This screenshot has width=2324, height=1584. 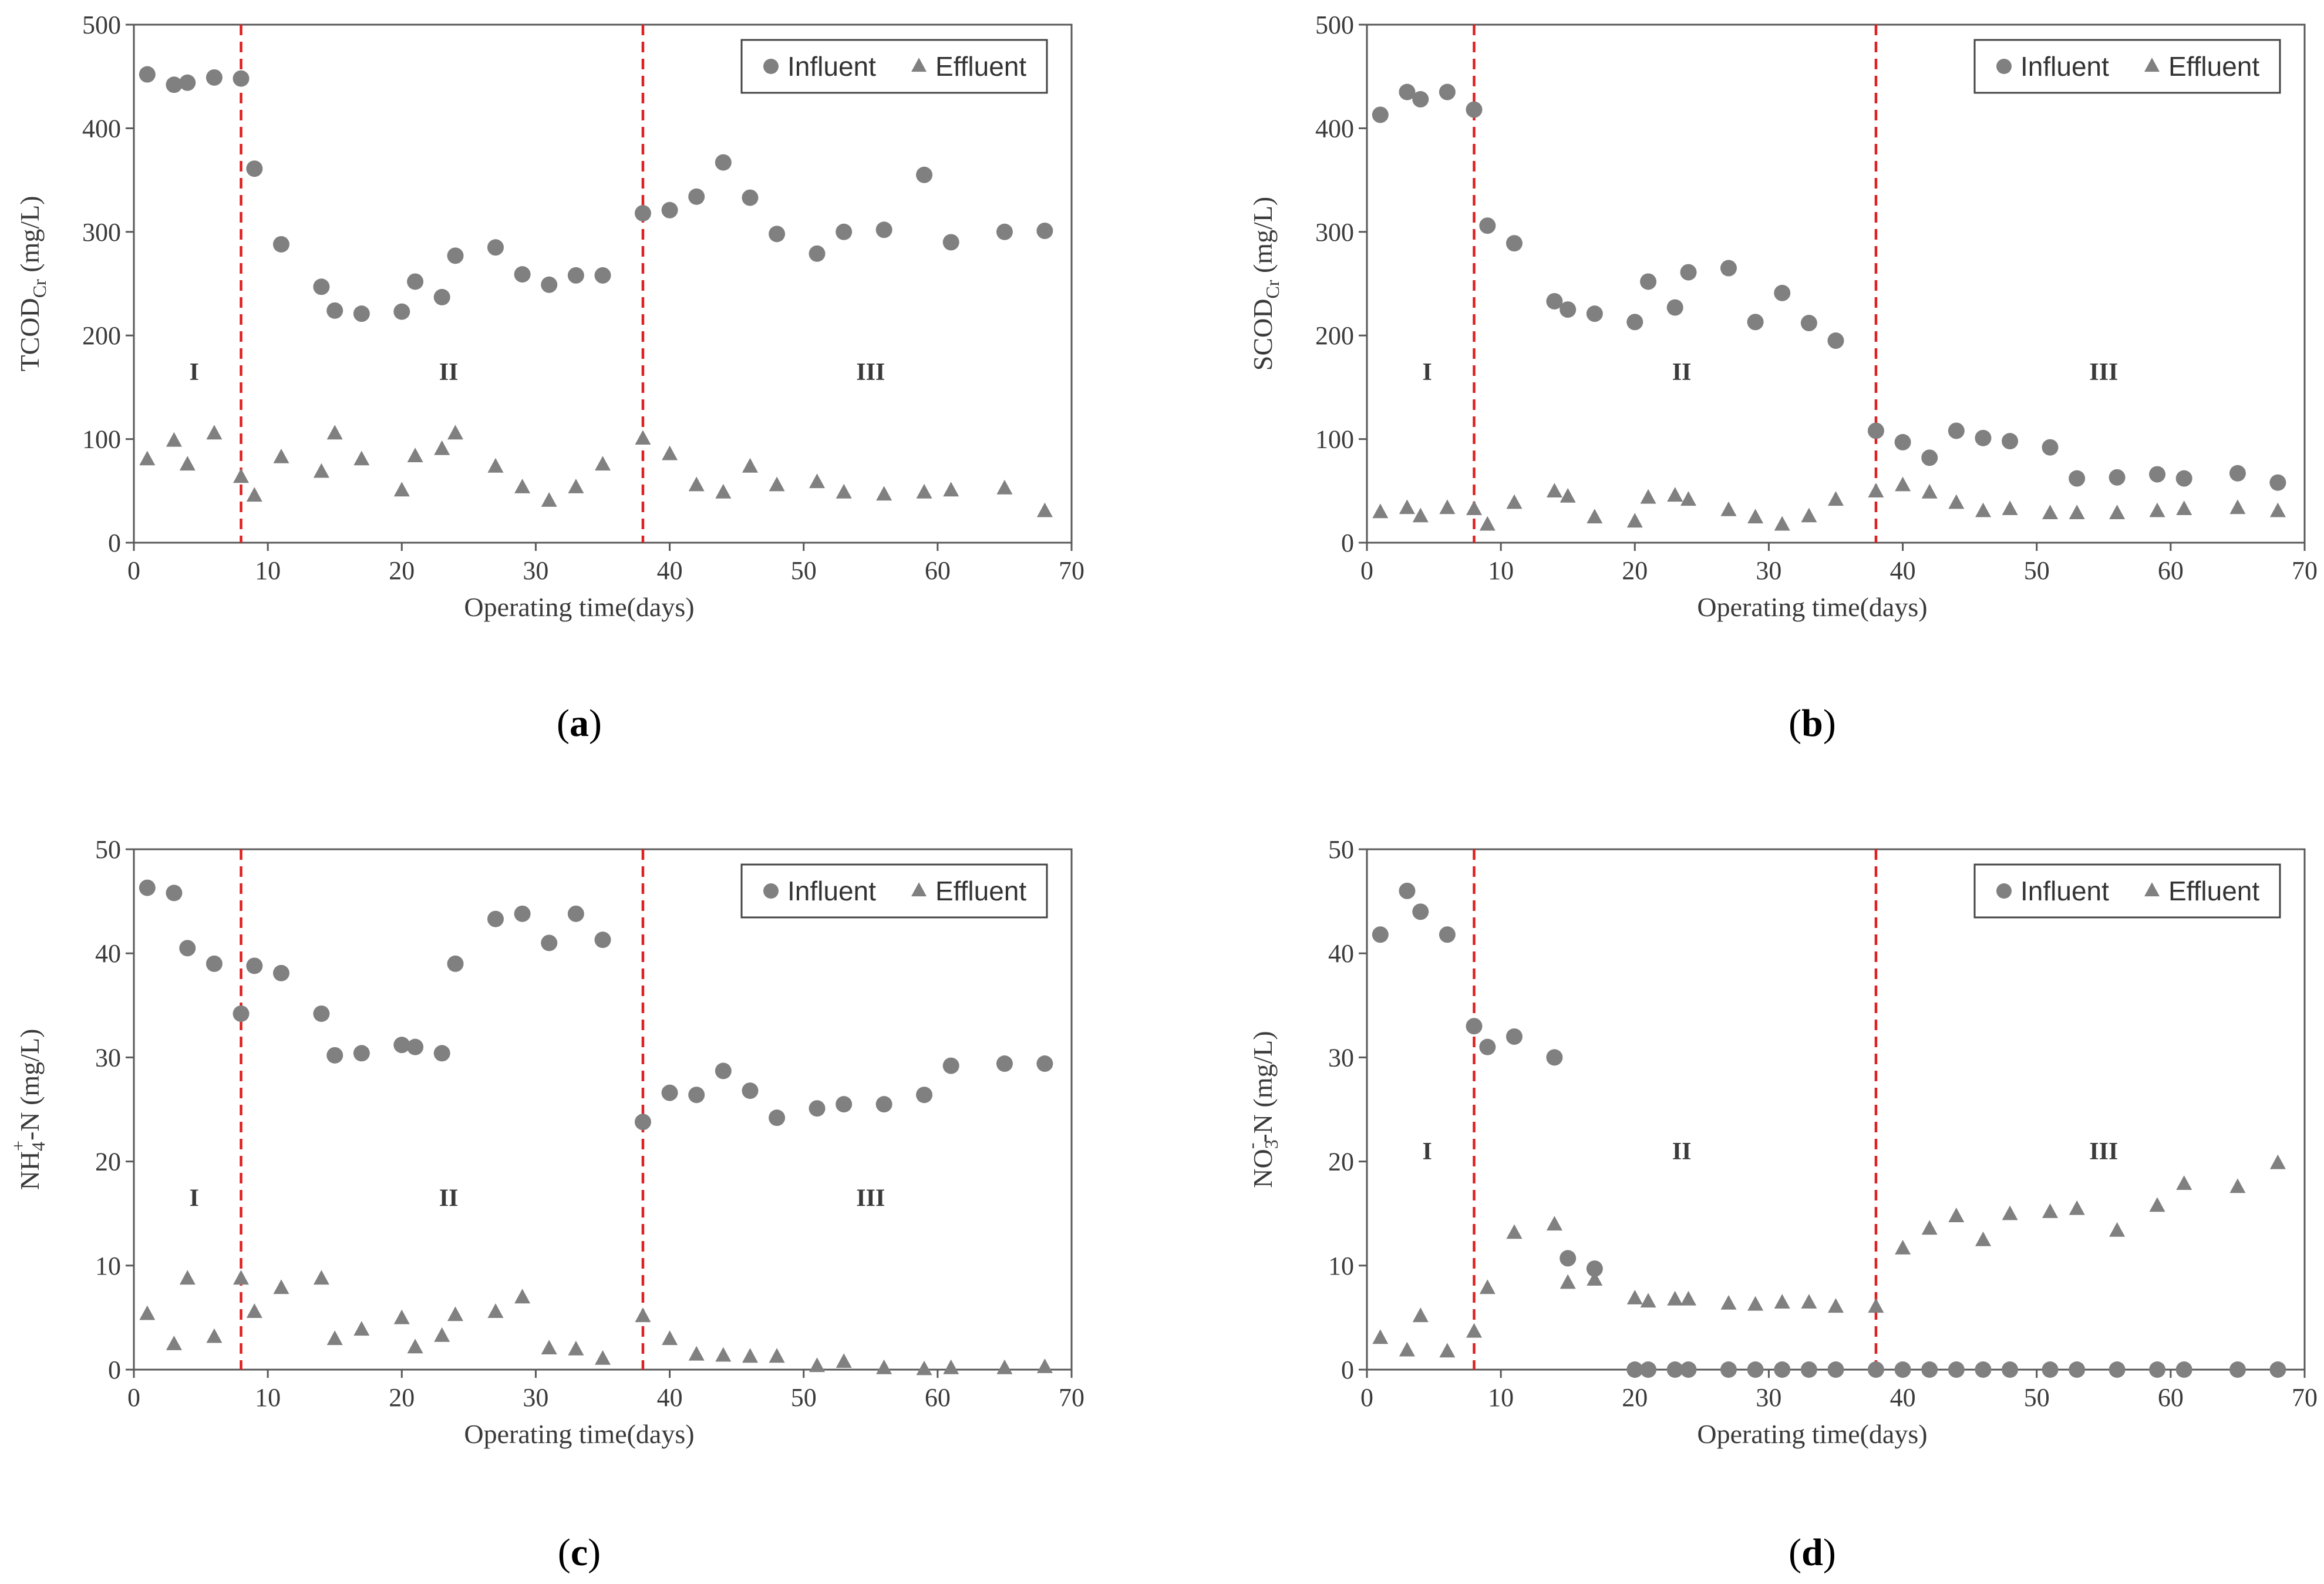 What do you see at coordinates (579, 723) in the screenshot?
I see `panel-caption: (a)` at bounding box center [579, 723].